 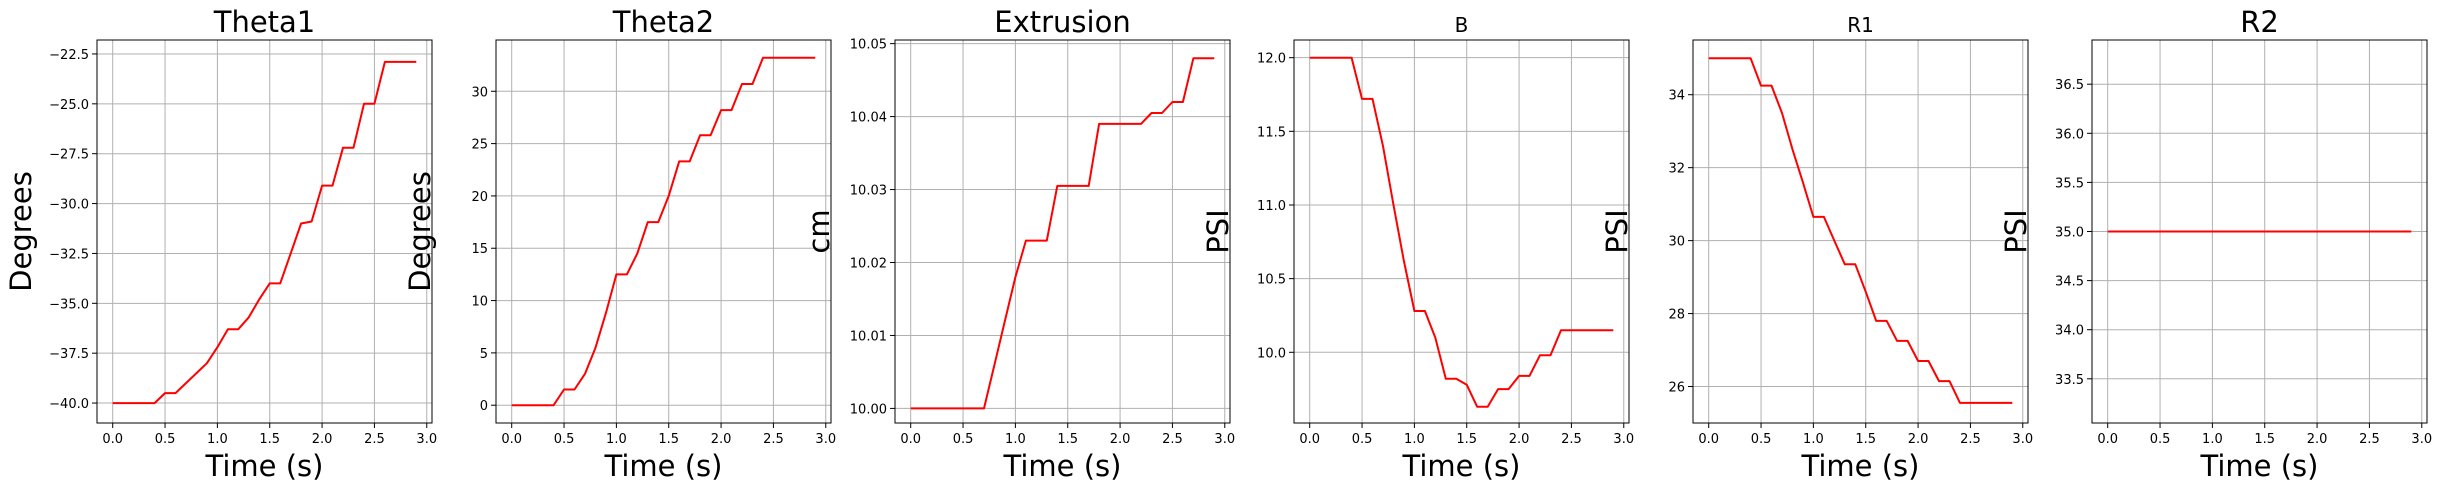 I want to click on y-tick-label: 11.5, so click(x=1271, y=132).